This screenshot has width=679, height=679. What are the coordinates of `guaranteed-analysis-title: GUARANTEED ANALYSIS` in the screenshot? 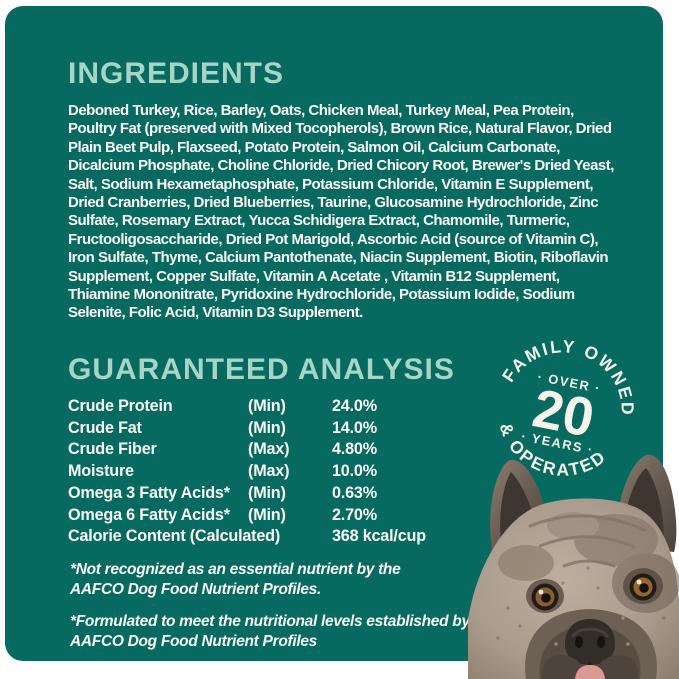 It's located at (261, 369).